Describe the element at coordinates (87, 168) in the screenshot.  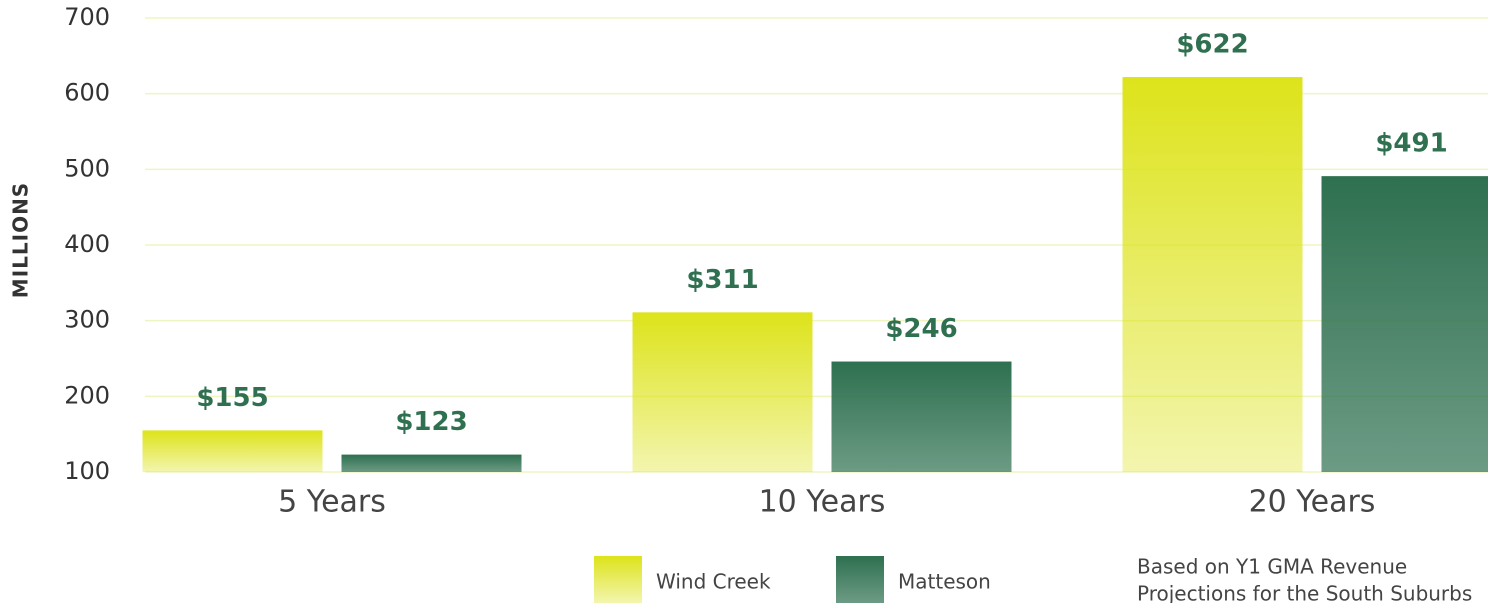
I see `y-tick-label: 500` at that location.